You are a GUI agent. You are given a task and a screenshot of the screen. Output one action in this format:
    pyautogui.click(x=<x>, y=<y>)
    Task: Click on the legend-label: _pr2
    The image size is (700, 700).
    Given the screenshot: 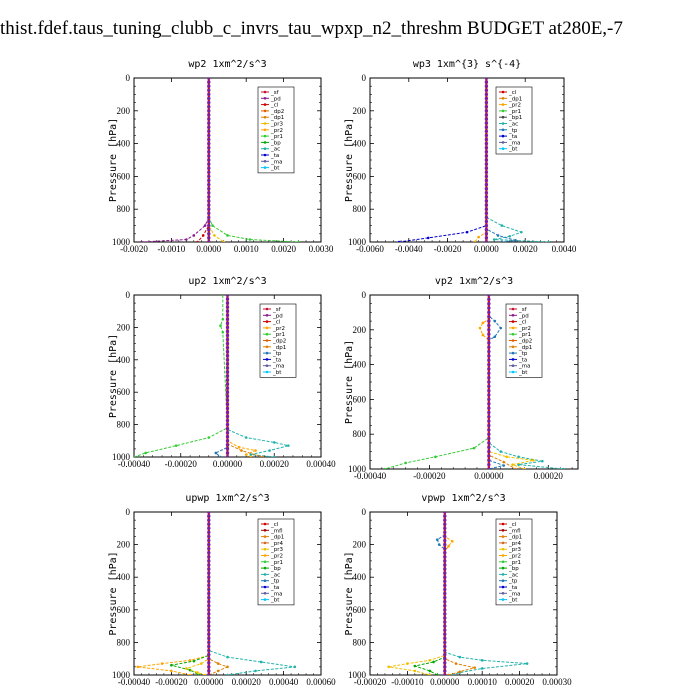 What is the action you would take?
    pyautogui.click(x=278, y=329)
    